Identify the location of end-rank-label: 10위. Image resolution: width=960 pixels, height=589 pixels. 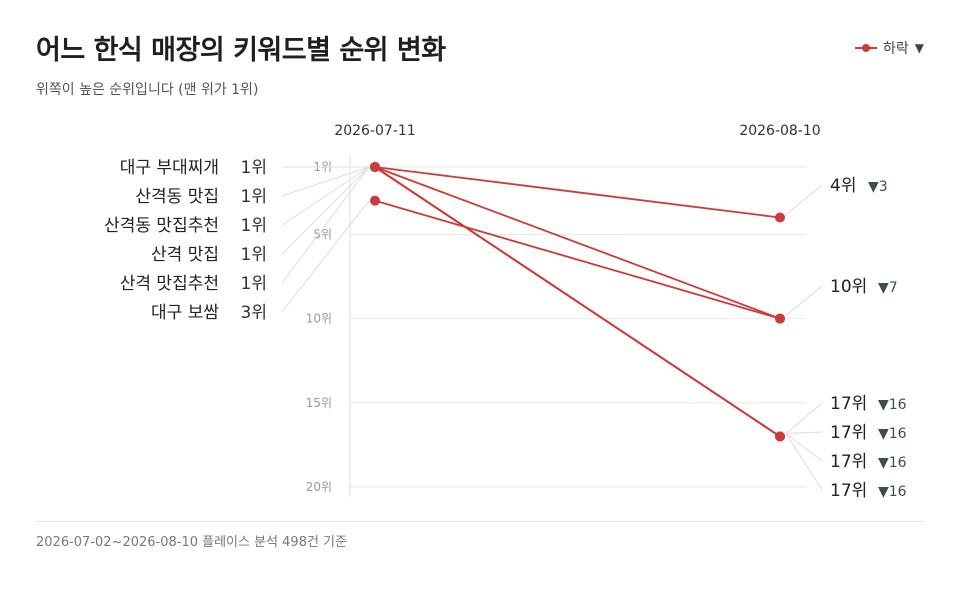
(848, 287).